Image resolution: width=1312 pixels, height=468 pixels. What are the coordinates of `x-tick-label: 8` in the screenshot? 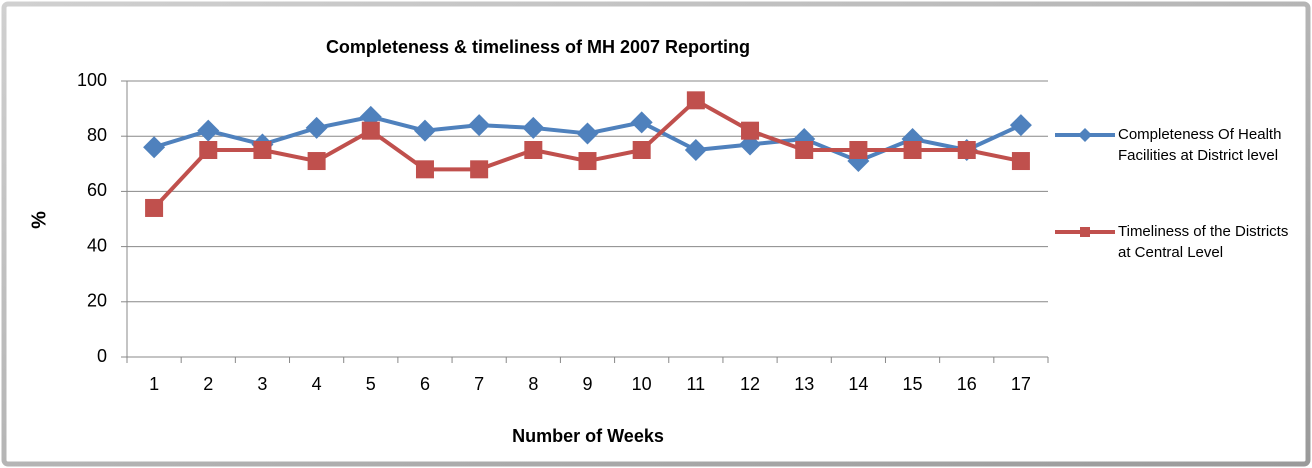 It's located at (533, 384).